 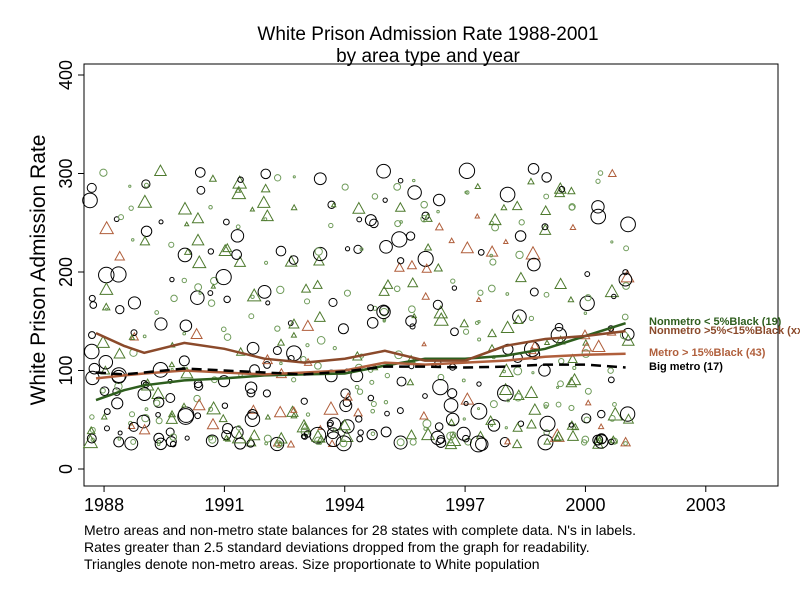 I want to click on x-tick-label: 1994, so click(x=345, y=505).